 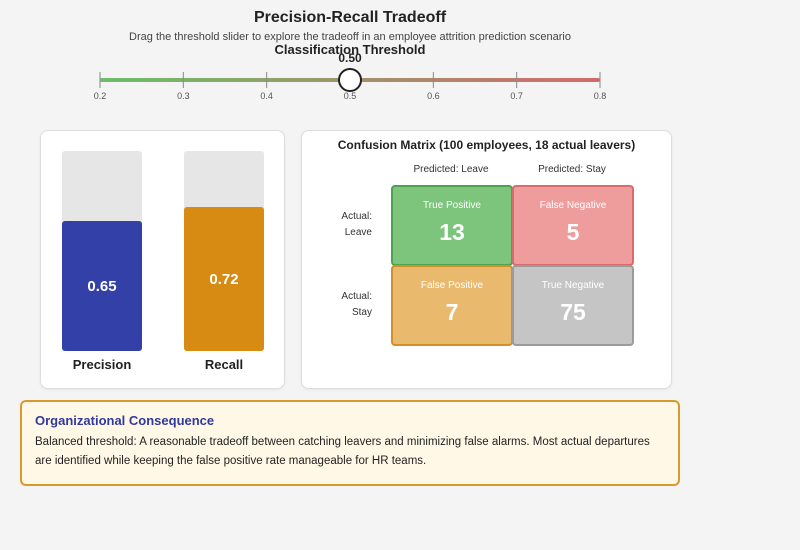 I want to click on row-header-actual-stay: Actual: Stay, so click(x=343, y=305).